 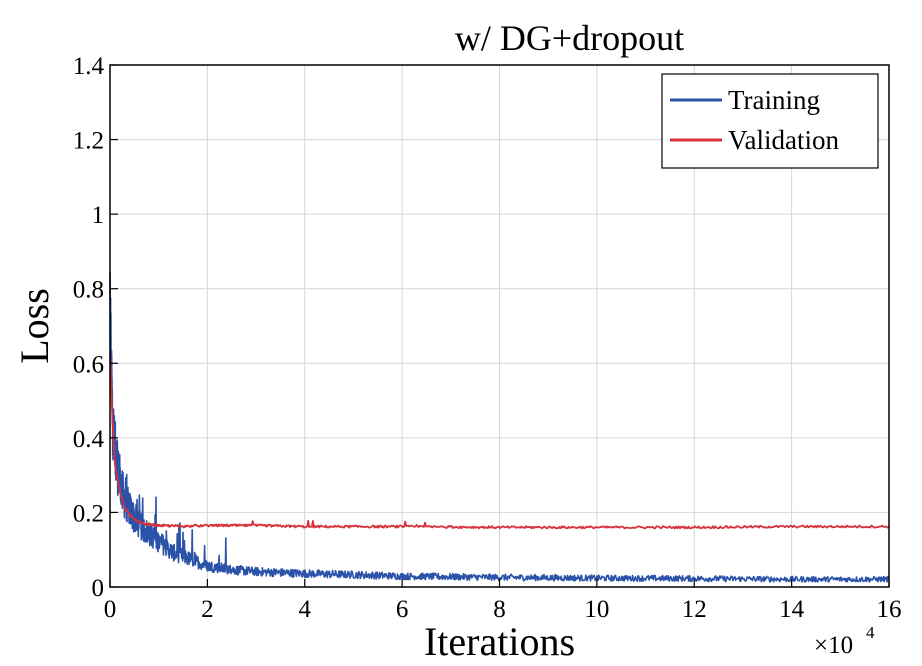 What do you see at coordinates (694, 609) in the screenshot?
I see `x-tick-label: 12` at bounding box center [694, 609].